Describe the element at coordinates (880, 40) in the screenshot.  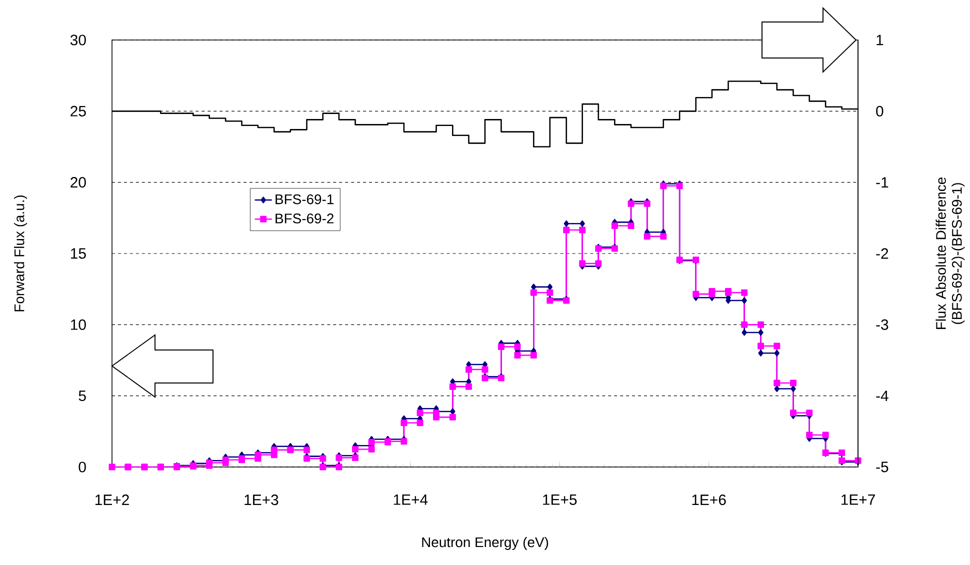
I see `y2-tick-label: 1` at that location.